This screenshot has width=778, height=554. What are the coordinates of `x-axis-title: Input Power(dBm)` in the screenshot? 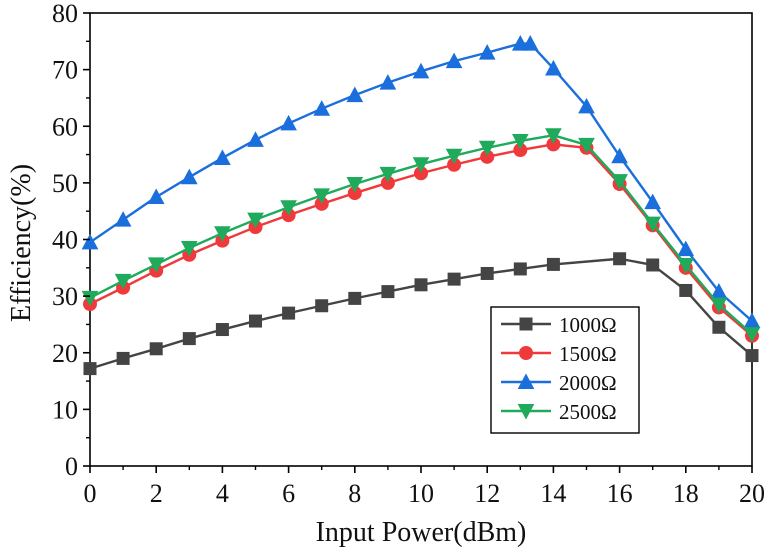 It's located at (421, 532).